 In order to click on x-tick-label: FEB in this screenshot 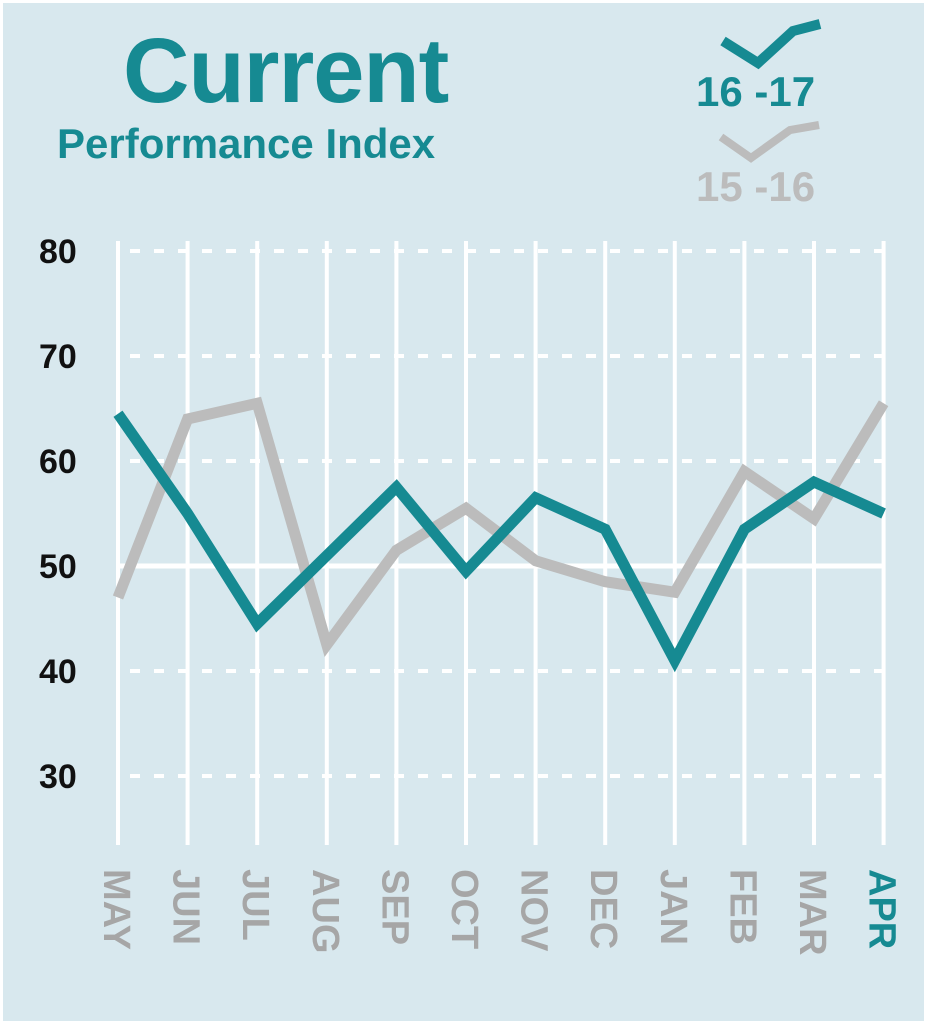, I will do `click(742, 907)`.